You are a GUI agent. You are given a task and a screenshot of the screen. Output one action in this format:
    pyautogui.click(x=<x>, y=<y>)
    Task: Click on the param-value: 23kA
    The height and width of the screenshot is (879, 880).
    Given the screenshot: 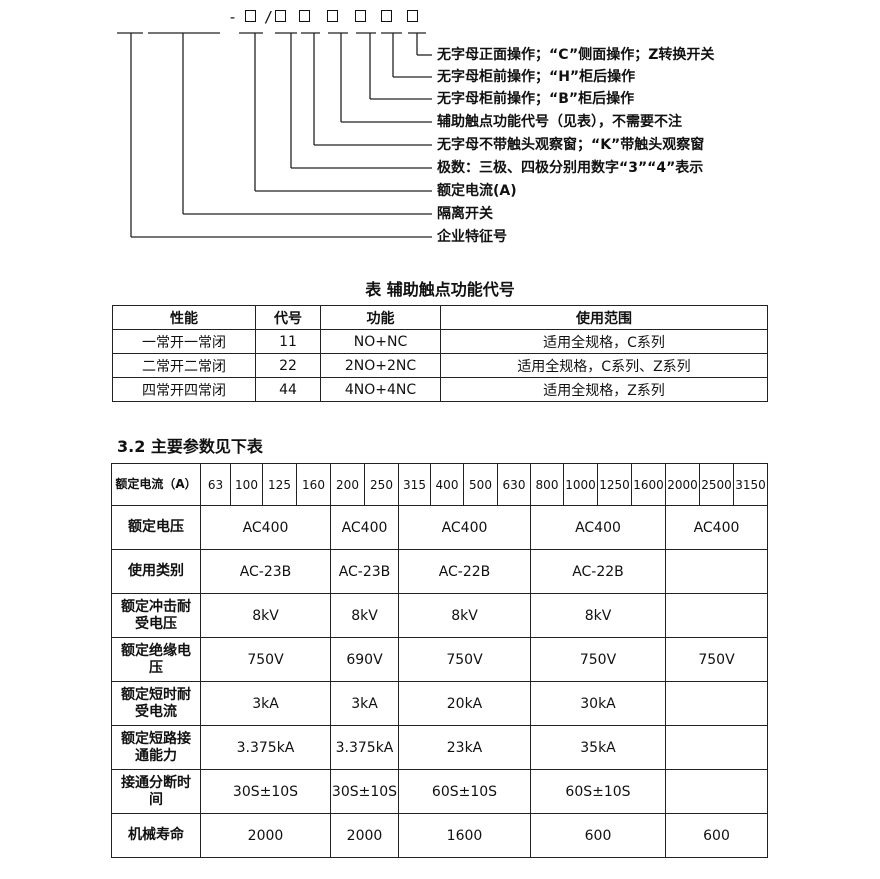 What is the action you would take?
    pyautogui.click(x=464, y=747)
    